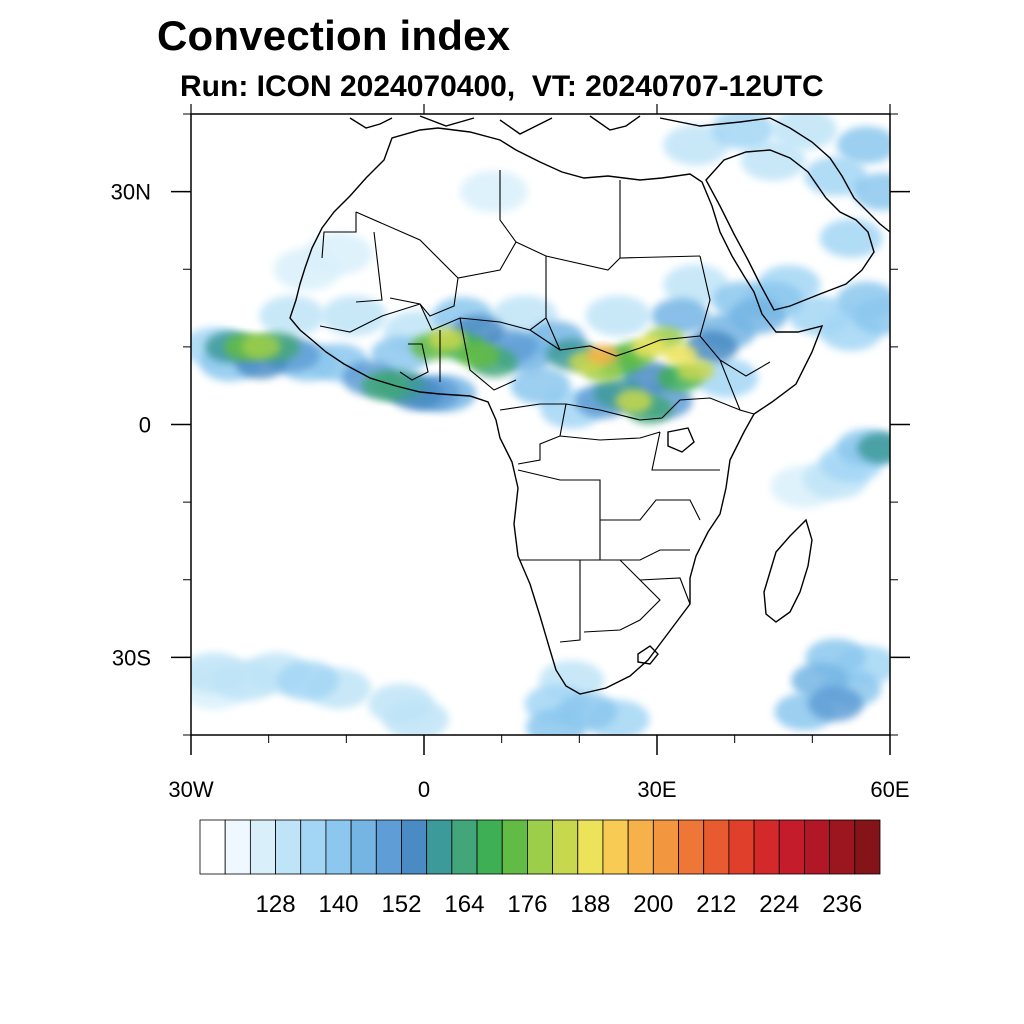  I want to click on colorbar-label: 224, so click(779, 904).